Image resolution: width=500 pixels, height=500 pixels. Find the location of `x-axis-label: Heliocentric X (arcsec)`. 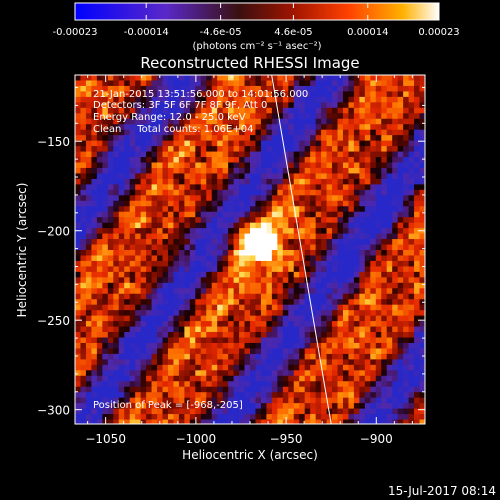

x-axis-label: Heliocentric X (arcsec) is located at coordinates (250, 455).